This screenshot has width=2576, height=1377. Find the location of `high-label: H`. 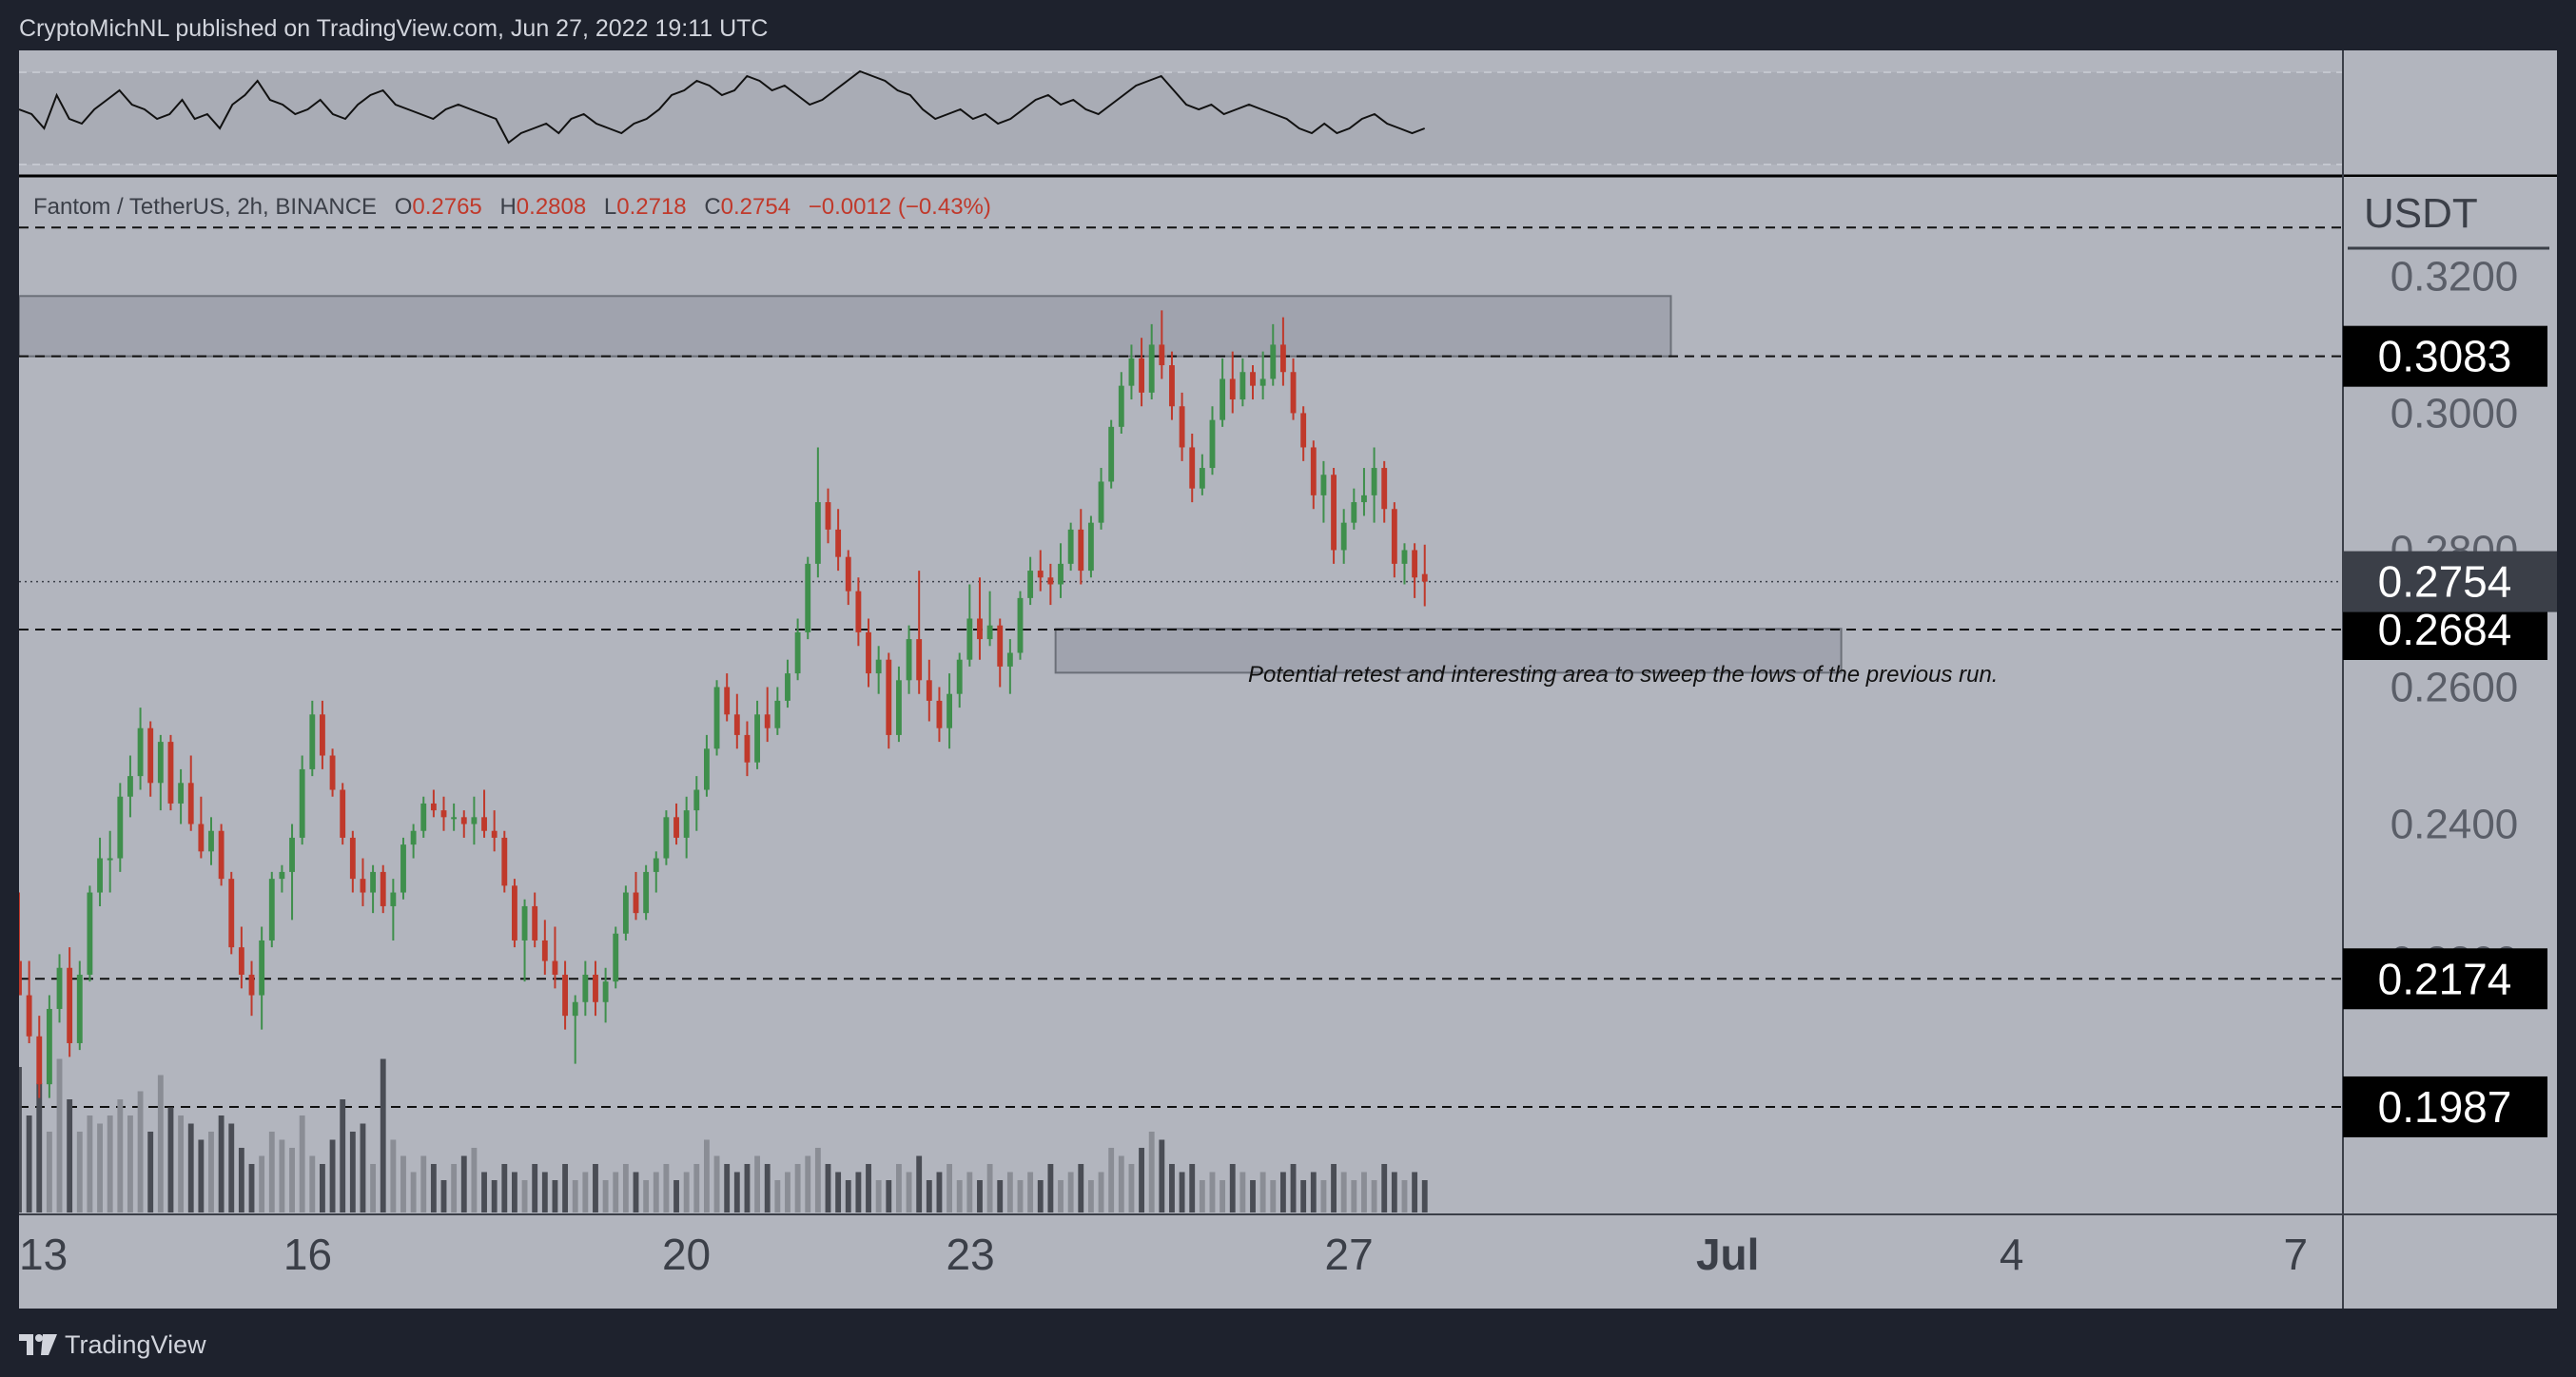

high-label: H is located at coordinates (508, 207).